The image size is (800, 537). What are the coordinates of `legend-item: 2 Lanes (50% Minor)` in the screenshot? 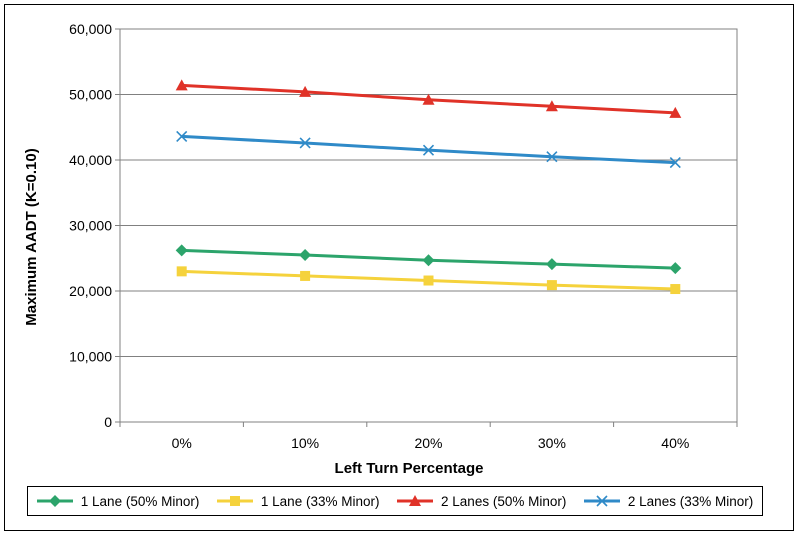 It's located at (481, 501).